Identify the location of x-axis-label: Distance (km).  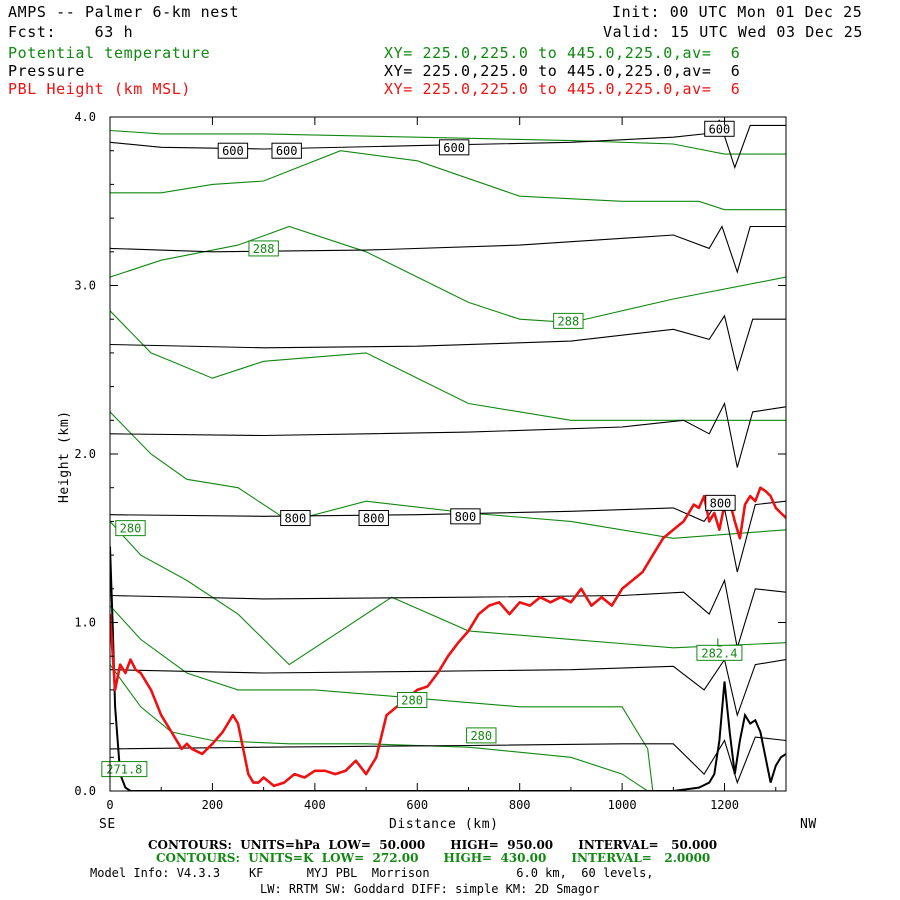
(444, 824).